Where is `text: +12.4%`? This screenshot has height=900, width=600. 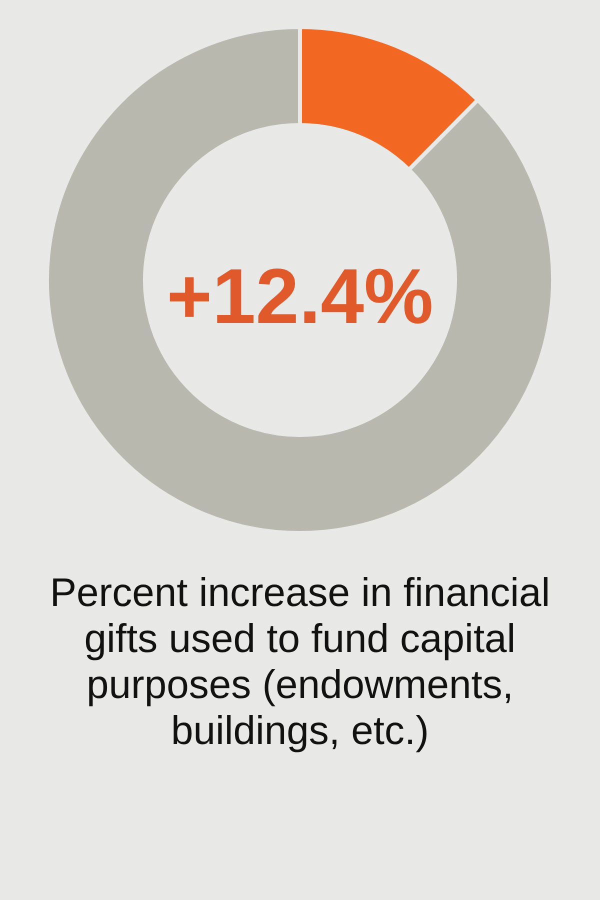
text: +12.4% is located at coordinates (300, 296).